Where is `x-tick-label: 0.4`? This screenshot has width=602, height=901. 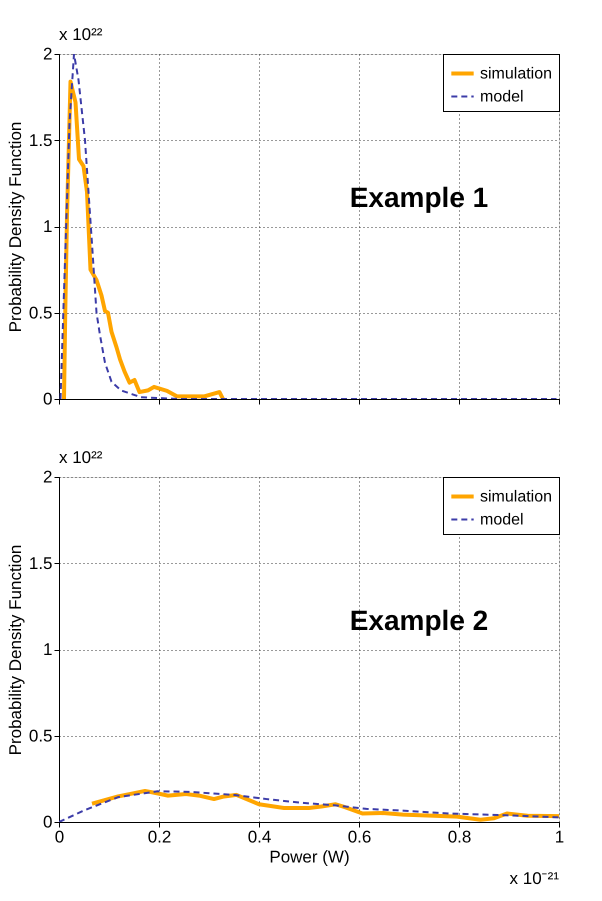
x-tick-label: 0.4 is located at coordinates (260, 837).